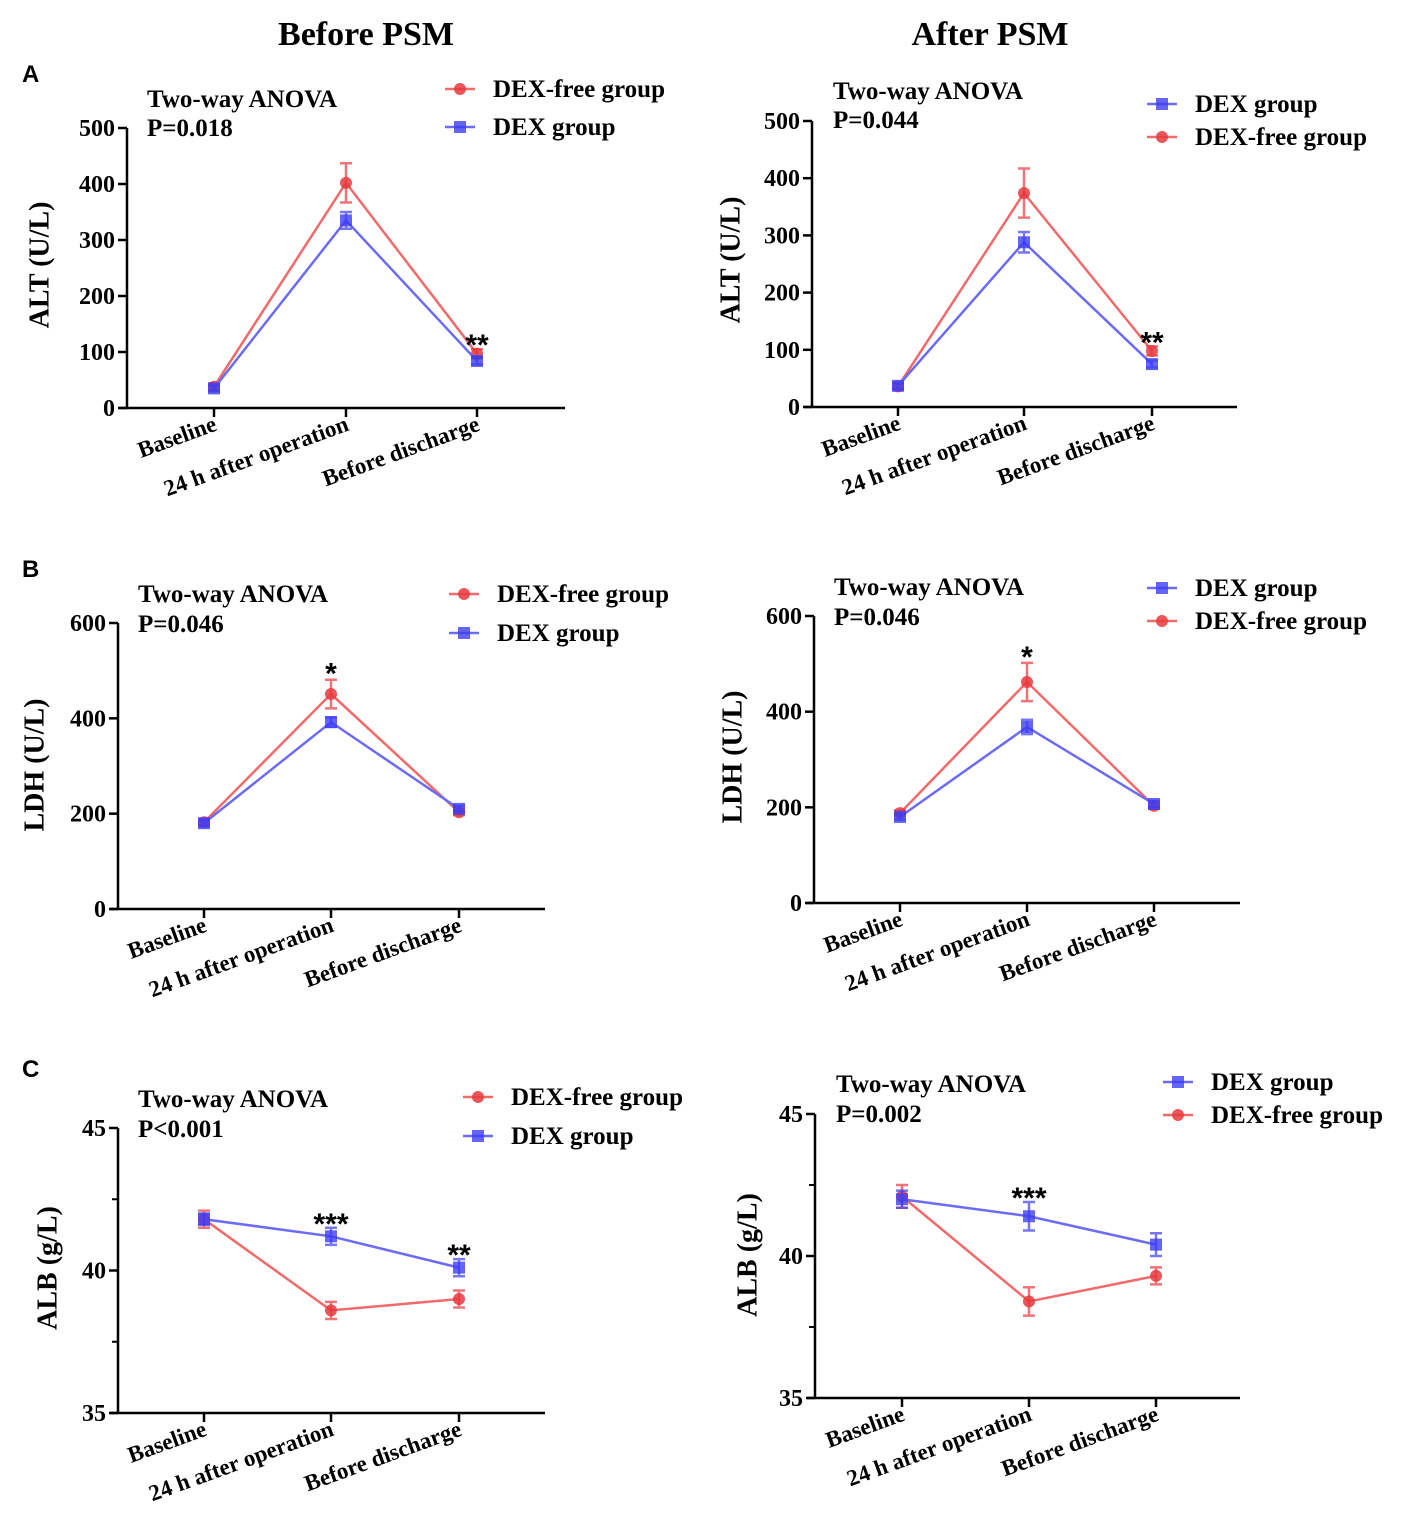 This screenshot has width=1417, height=1526. Describe the element at coordinates (330, 1224) in the screenshot. I see `significance-marker: ***` at that location.